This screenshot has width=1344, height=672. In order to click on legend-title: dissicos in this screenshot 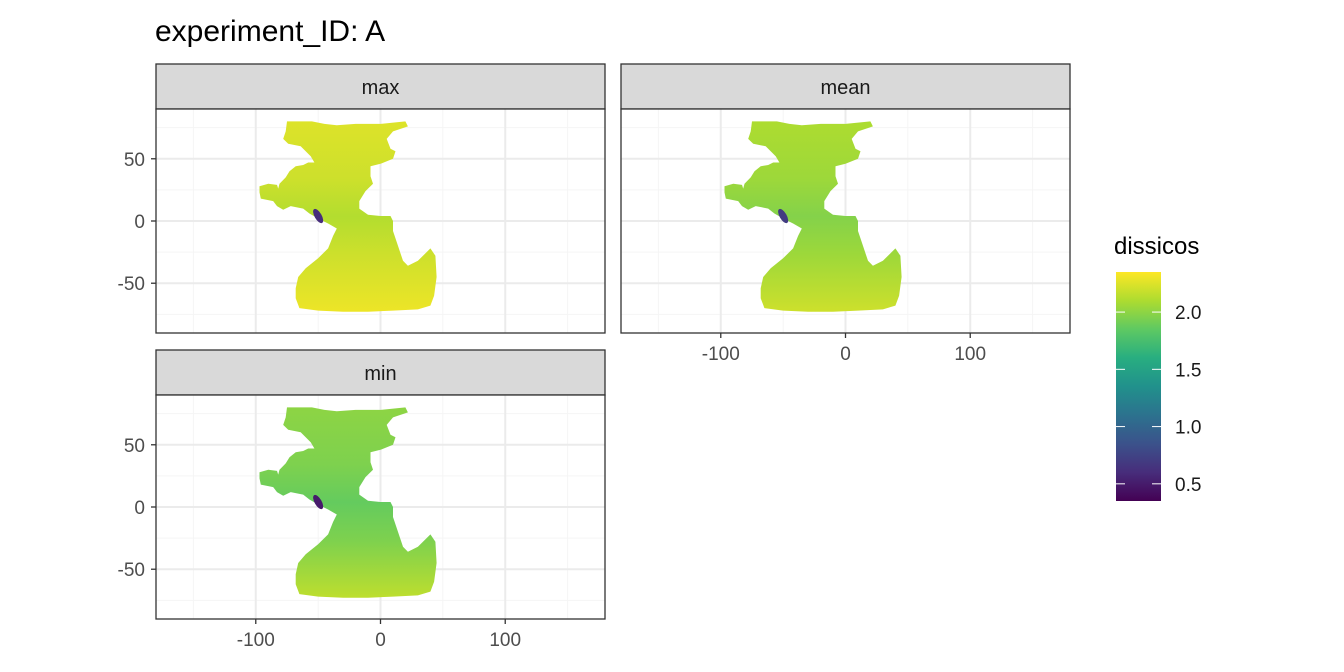, I will do `click(1156, 246)`.